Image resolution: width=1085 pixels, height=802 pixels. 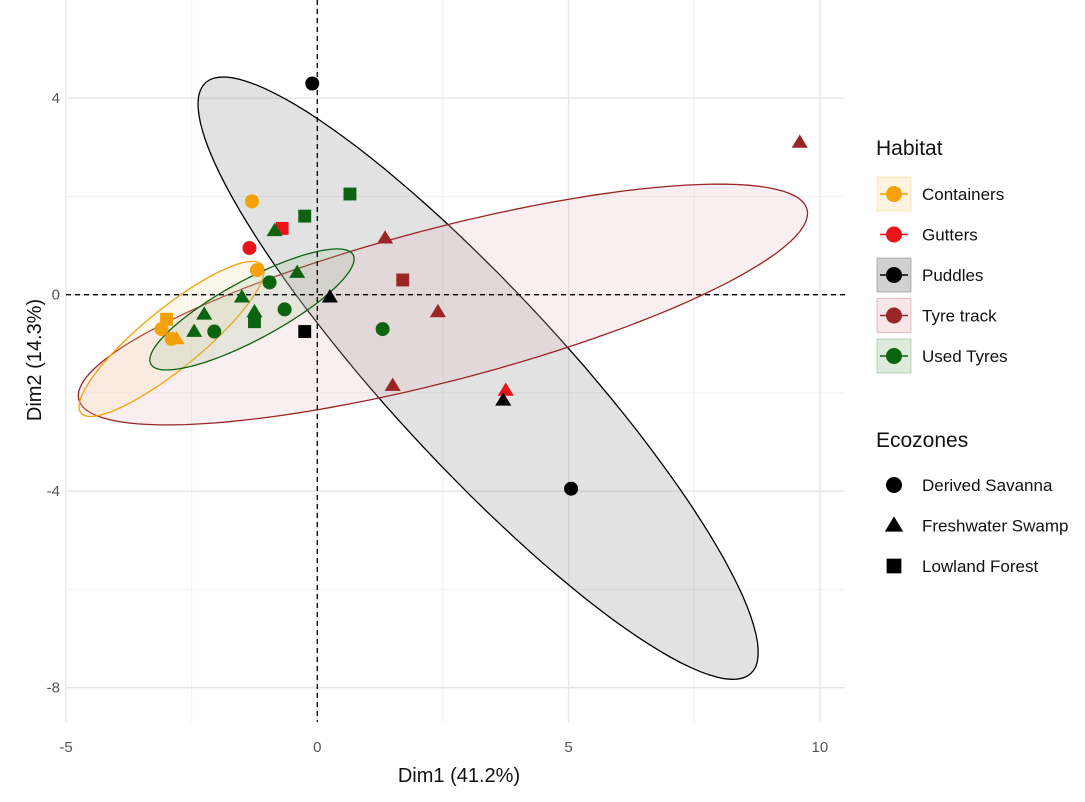 What do you see at coordinates (922, 440) in the screenshot?
I see `ecozone-legend-title: Ecozones` at bounding box center [922, 440].